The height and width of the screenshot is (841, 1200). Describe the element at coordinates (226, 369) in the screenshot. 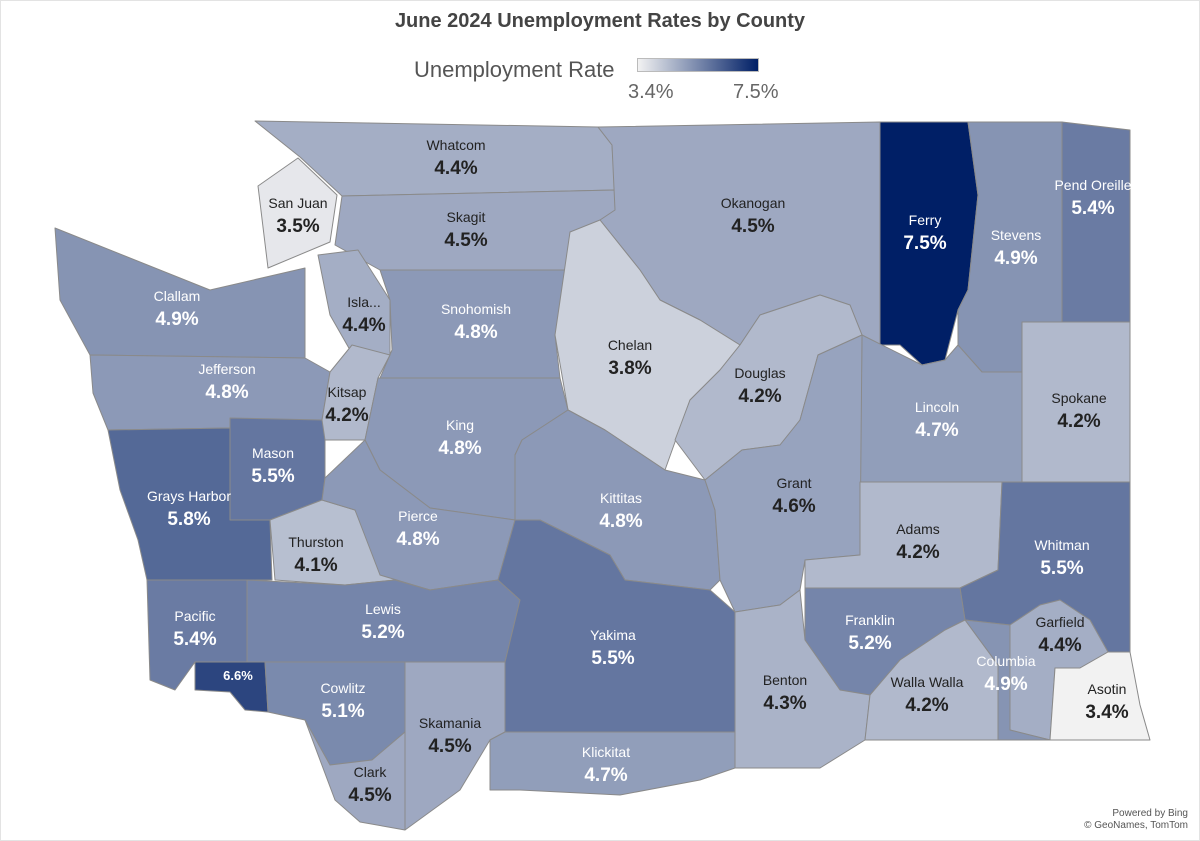

I see `county-name-jefferson: Jefferson` at that location.